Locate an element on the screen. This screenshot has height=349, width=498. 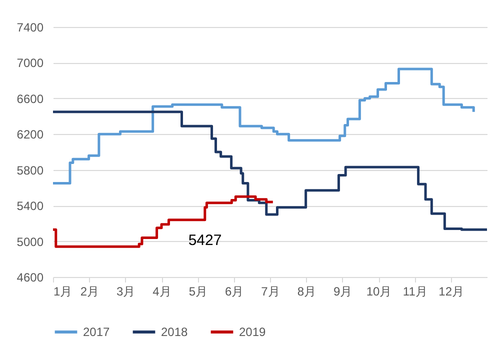
x-tick-label: 7月 is located at coordinates (270, 291).